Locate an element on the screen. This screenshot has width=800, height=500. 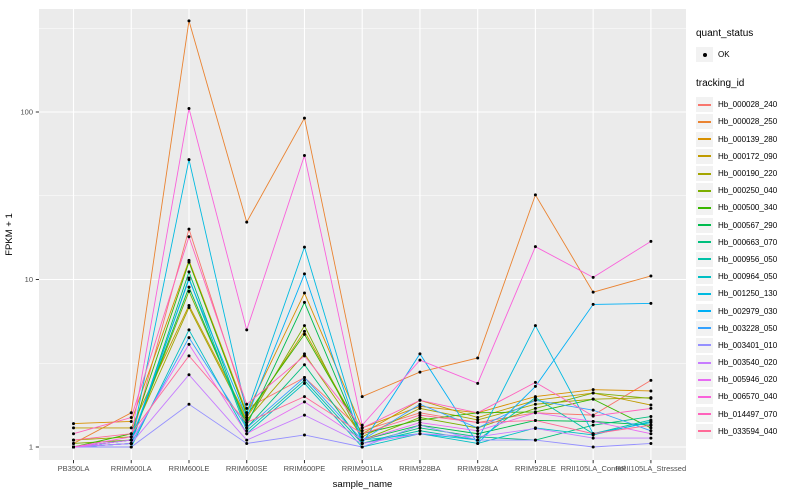
legend-item-label: Hb_006570_040 is located at coordinates (748, 397).